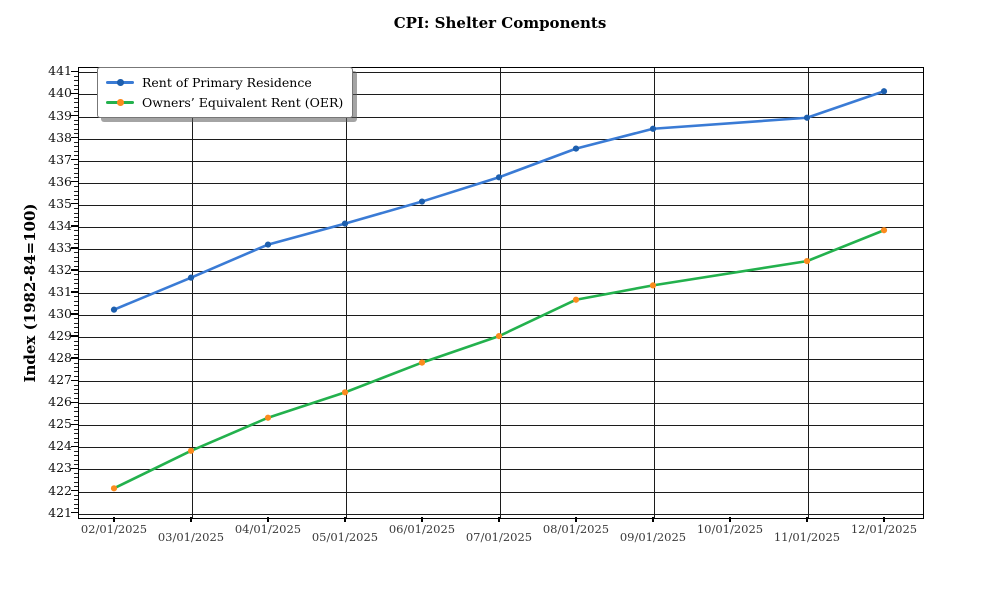 The width and height of the screenshot is (1000, 600). I want to click on y-tick-label: 433, so click(60, 247).